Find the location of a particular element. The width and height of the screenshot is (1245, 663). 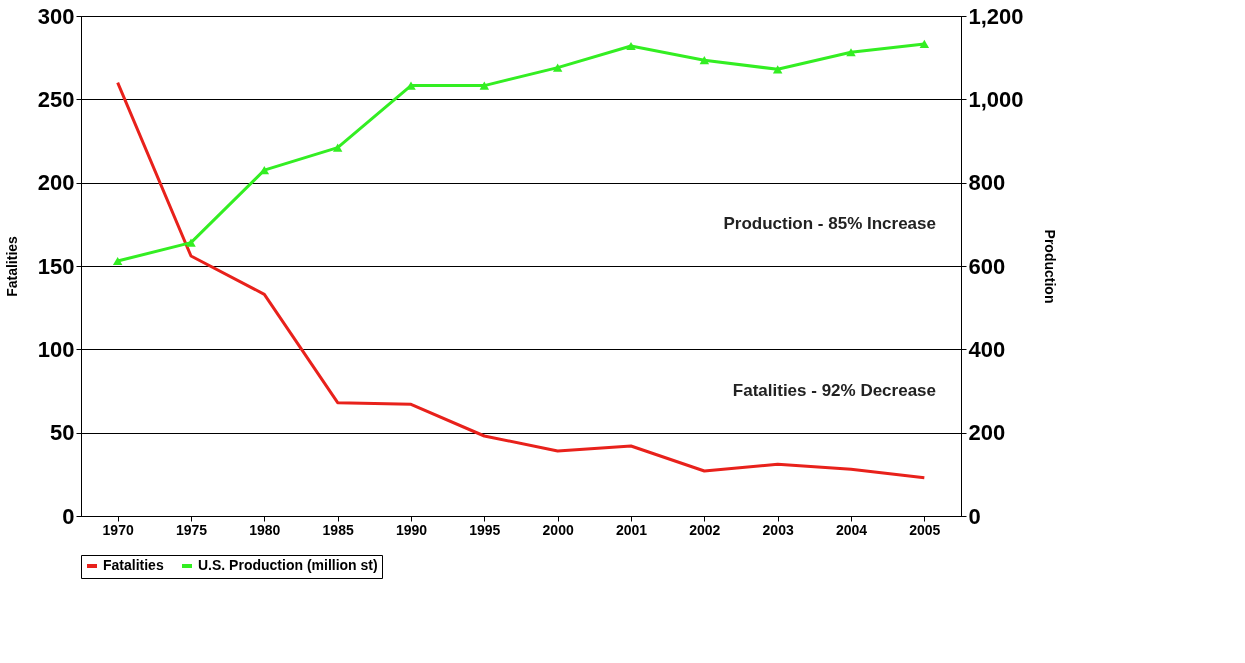

y-tick-label: 0 is located at coordinates (68, 516).